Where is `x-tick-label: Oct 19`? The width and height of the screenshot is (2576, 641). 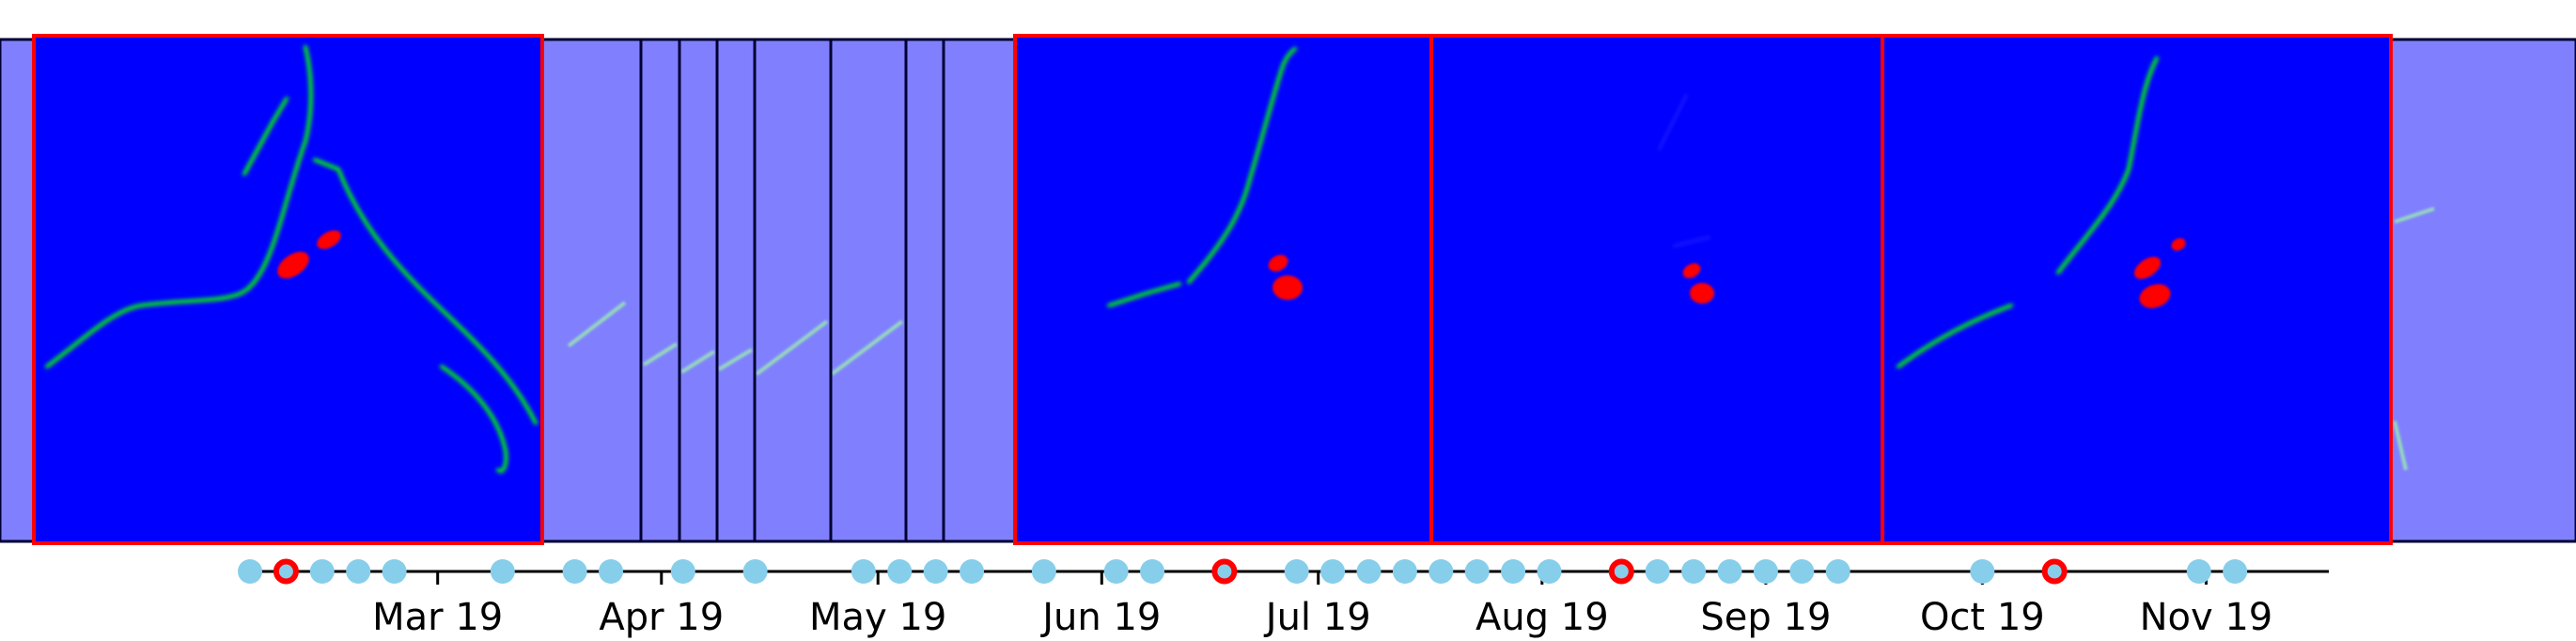 x-tick-label: Oct 19 is located at coordinates (1982, 617).